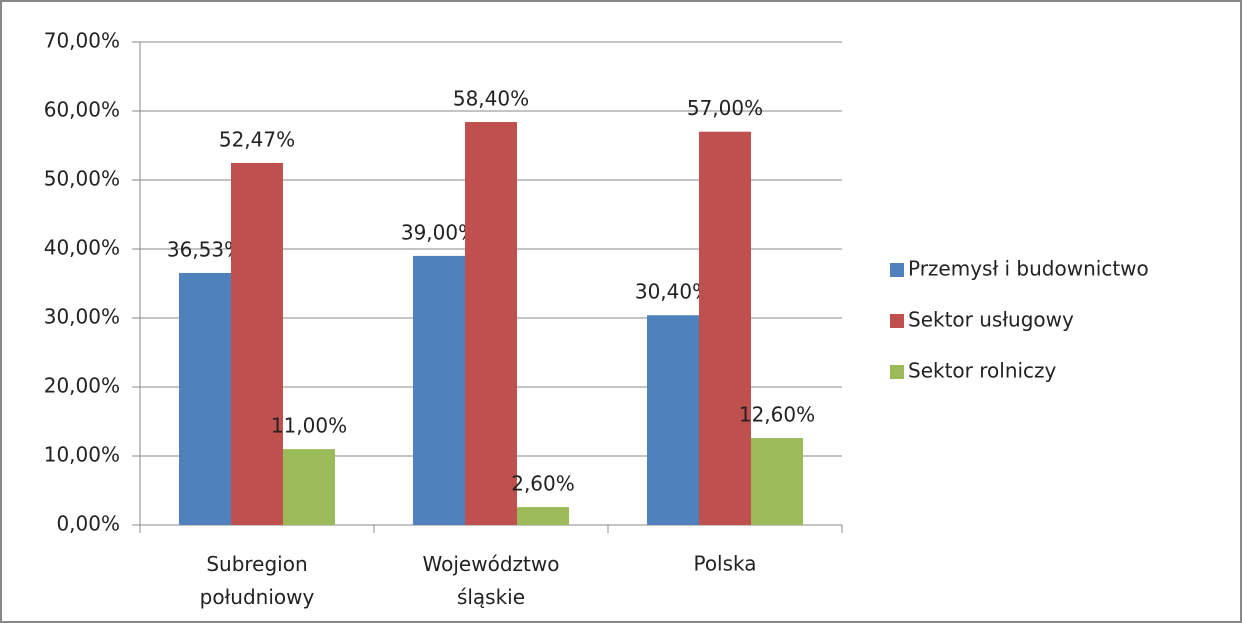 The height and width of the screenshot is (623, 1243). What do you see at coordinates (673, 292) in the screenshot?
I see `data-label: 30,40%` at bounding box center [673, 292].